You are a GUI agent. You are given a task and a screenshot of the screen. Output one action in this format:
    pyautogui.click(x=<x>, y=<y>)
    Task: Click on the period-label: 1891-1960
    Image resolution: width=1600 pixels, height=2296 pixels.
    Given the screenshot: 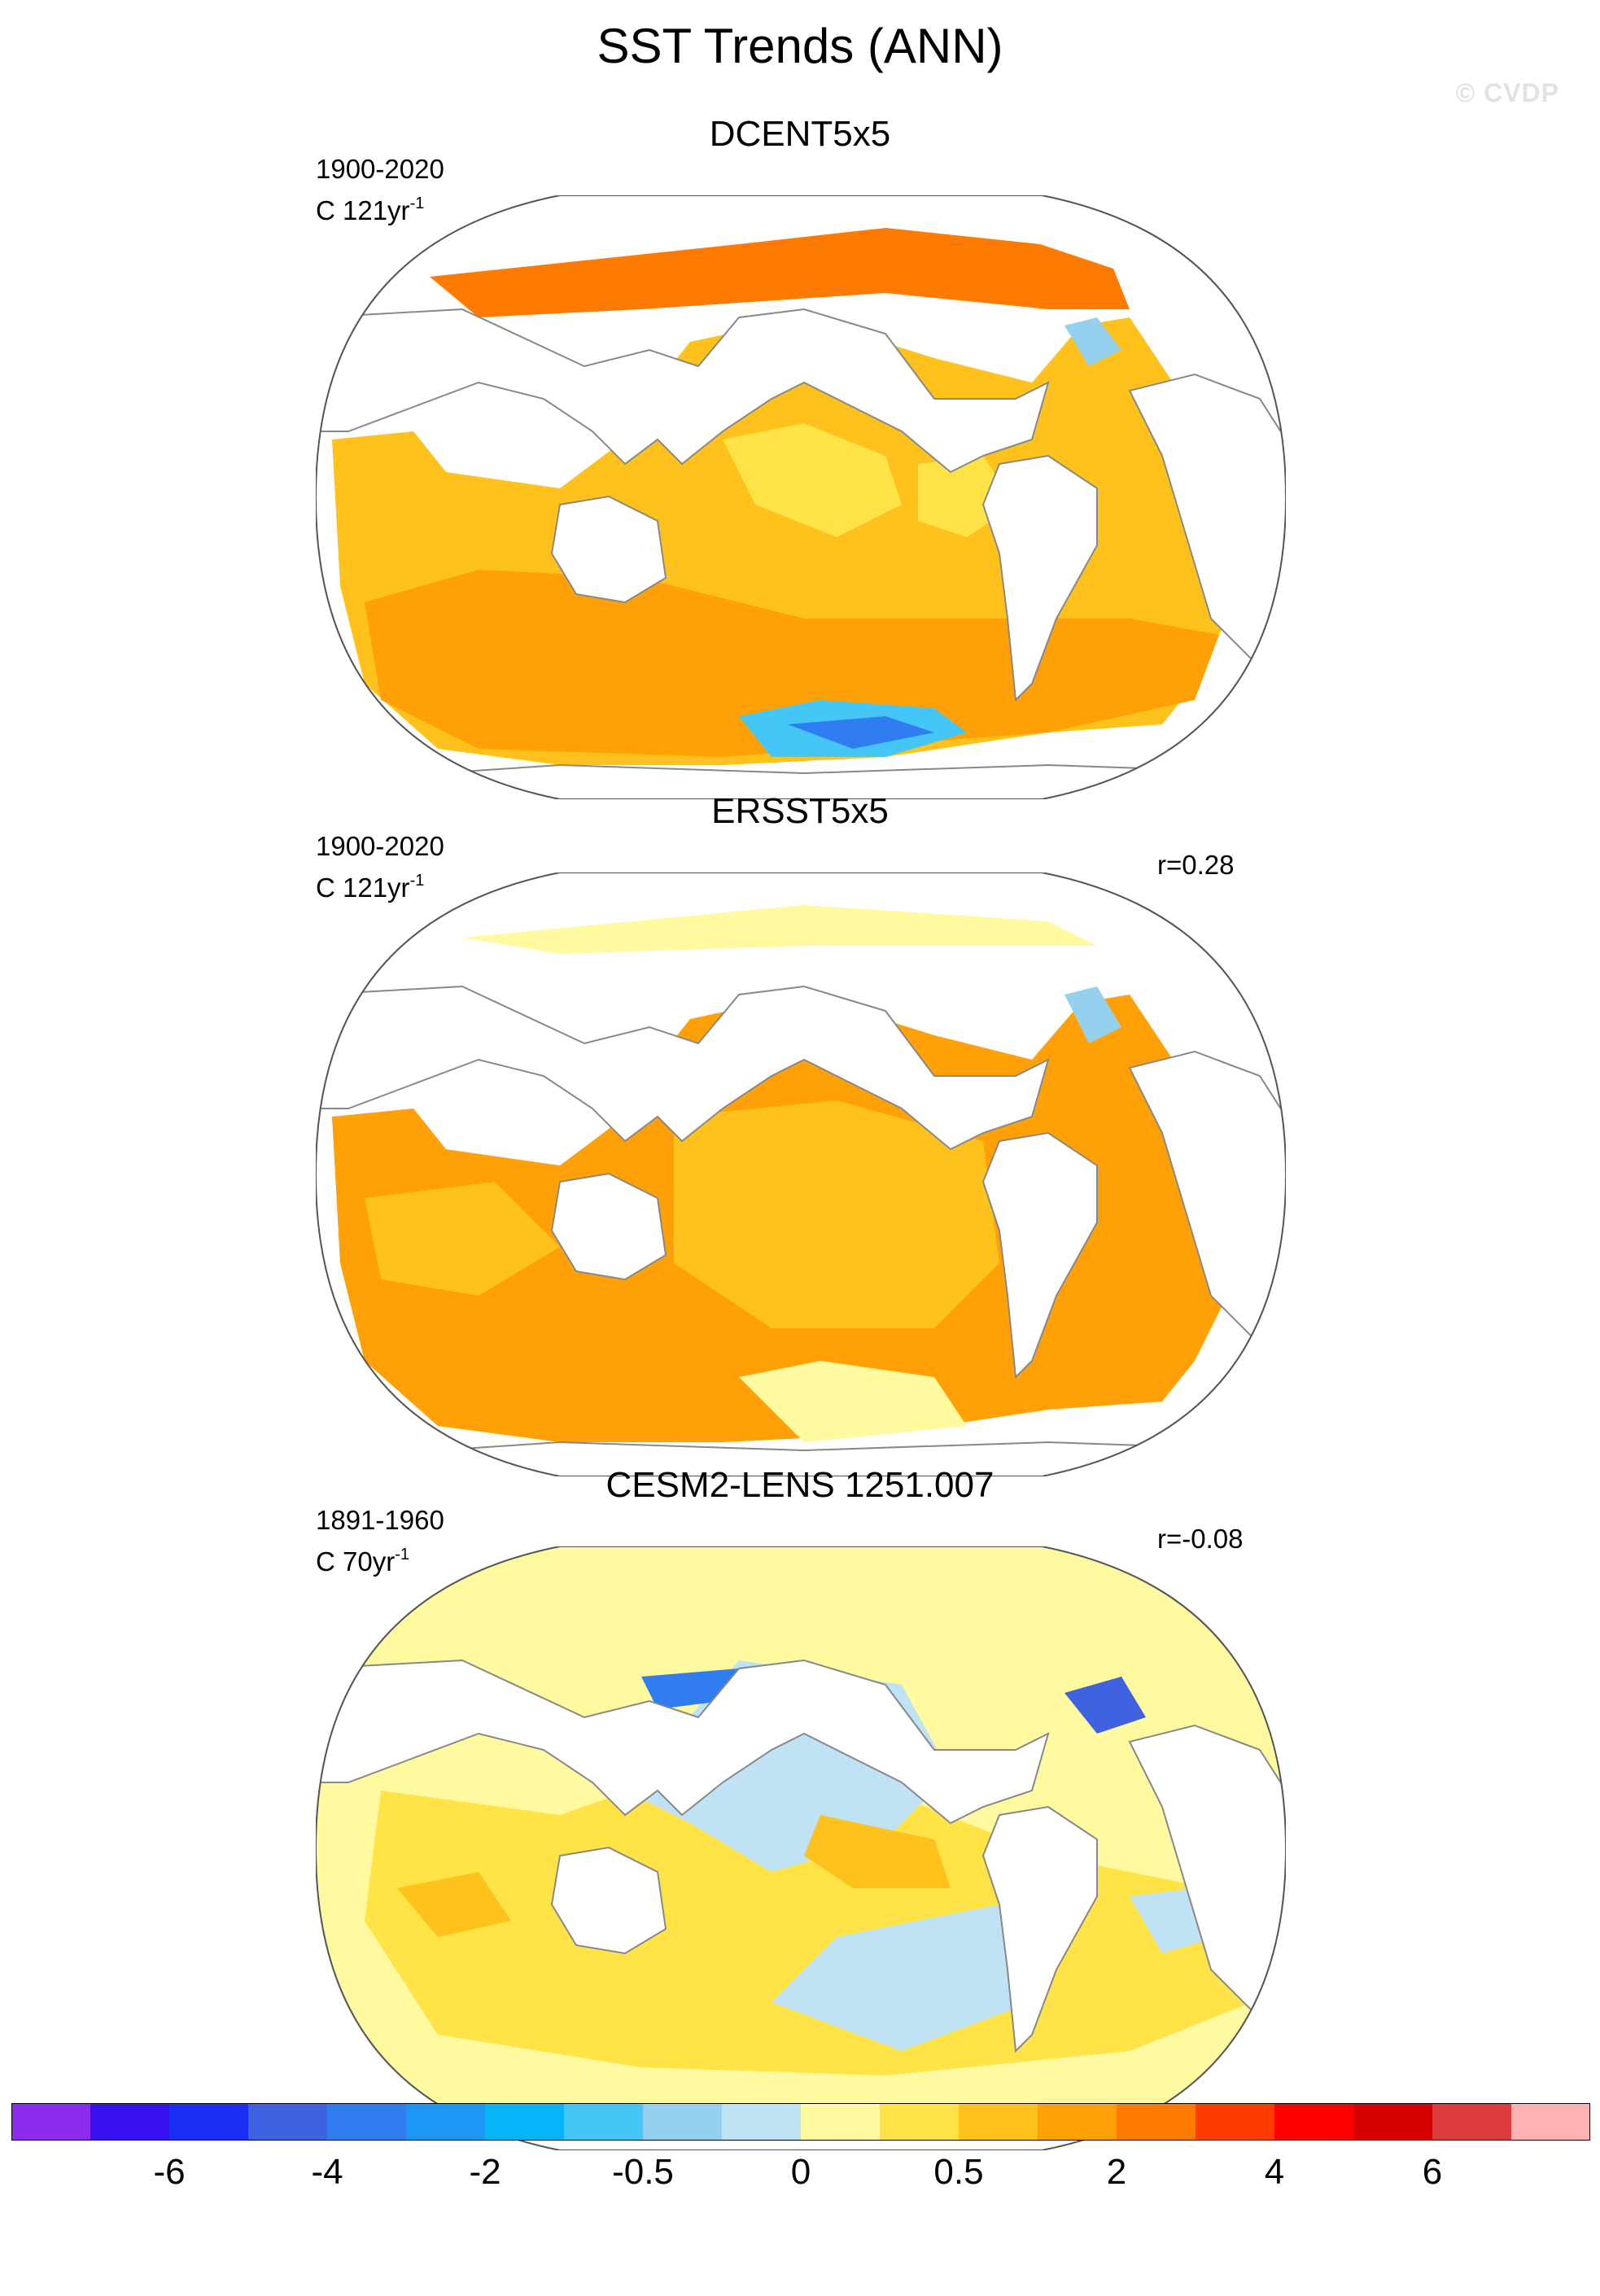 What is the action you would take?
    pyautogui.click(x=380, y=1520)
    